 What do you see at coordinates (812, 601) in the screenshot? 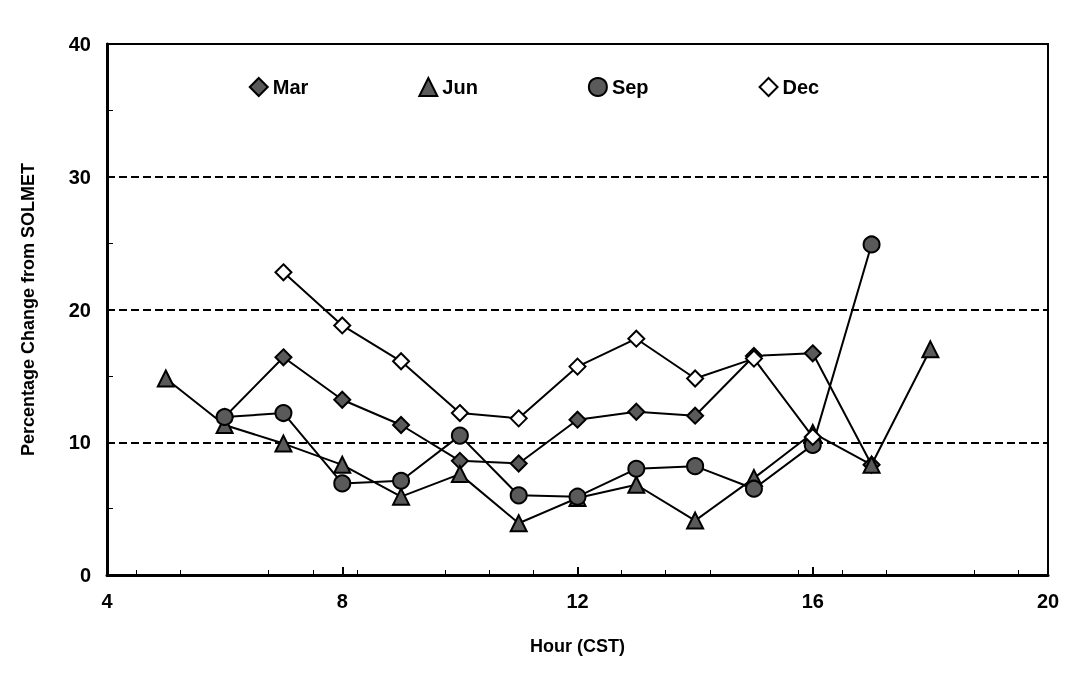
I see `x-tick-label: 16` at bounding box center [812, 601].